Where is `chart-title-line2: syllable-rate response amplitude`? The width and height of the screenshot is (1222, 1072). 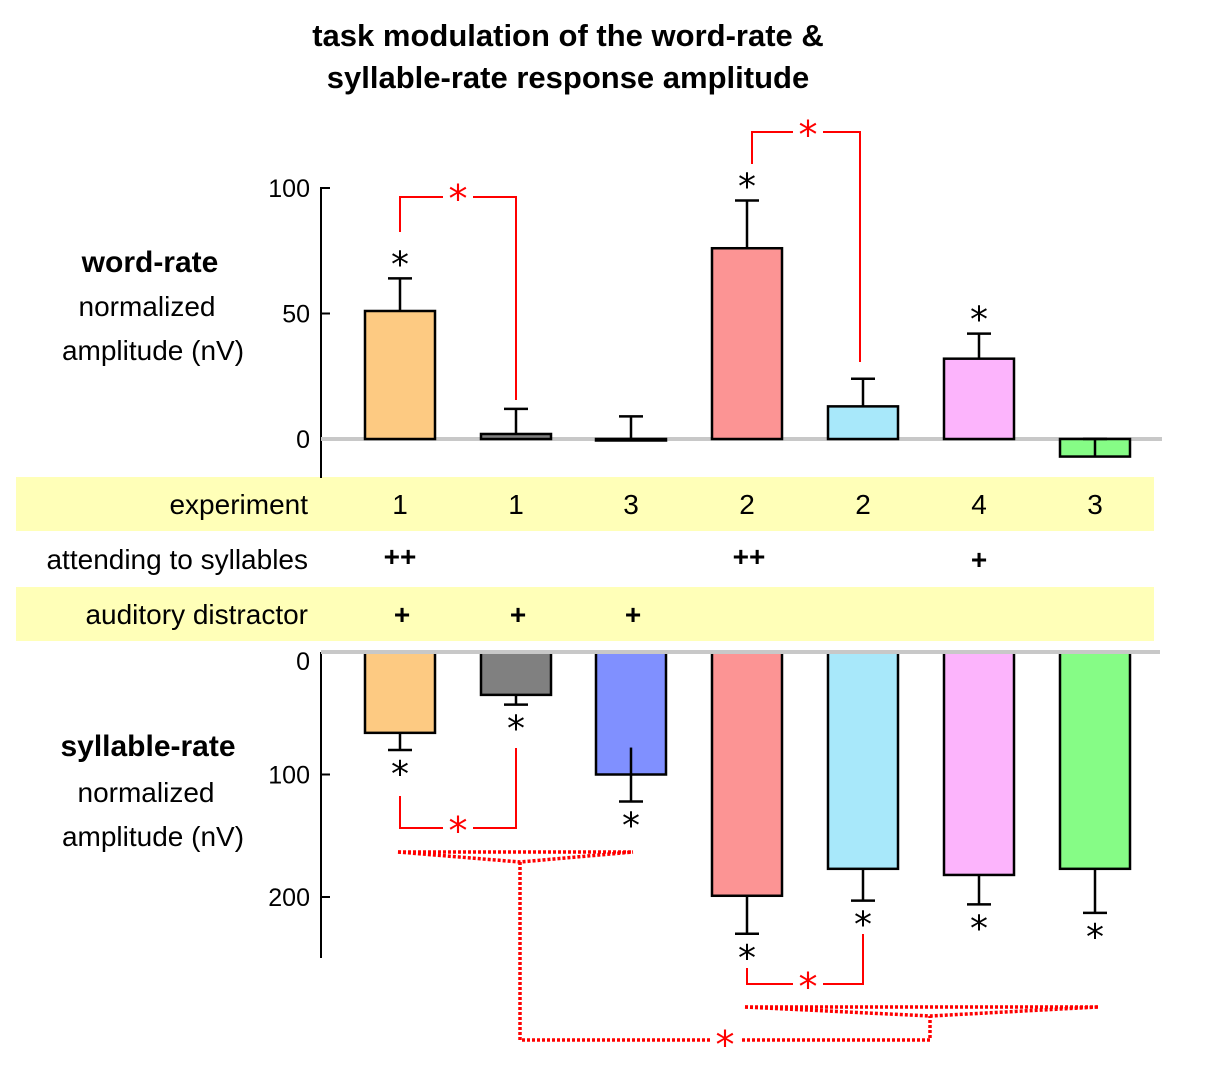
chart-title-line2: syllable-rate response amplitude is located at coordinates (568, 77).